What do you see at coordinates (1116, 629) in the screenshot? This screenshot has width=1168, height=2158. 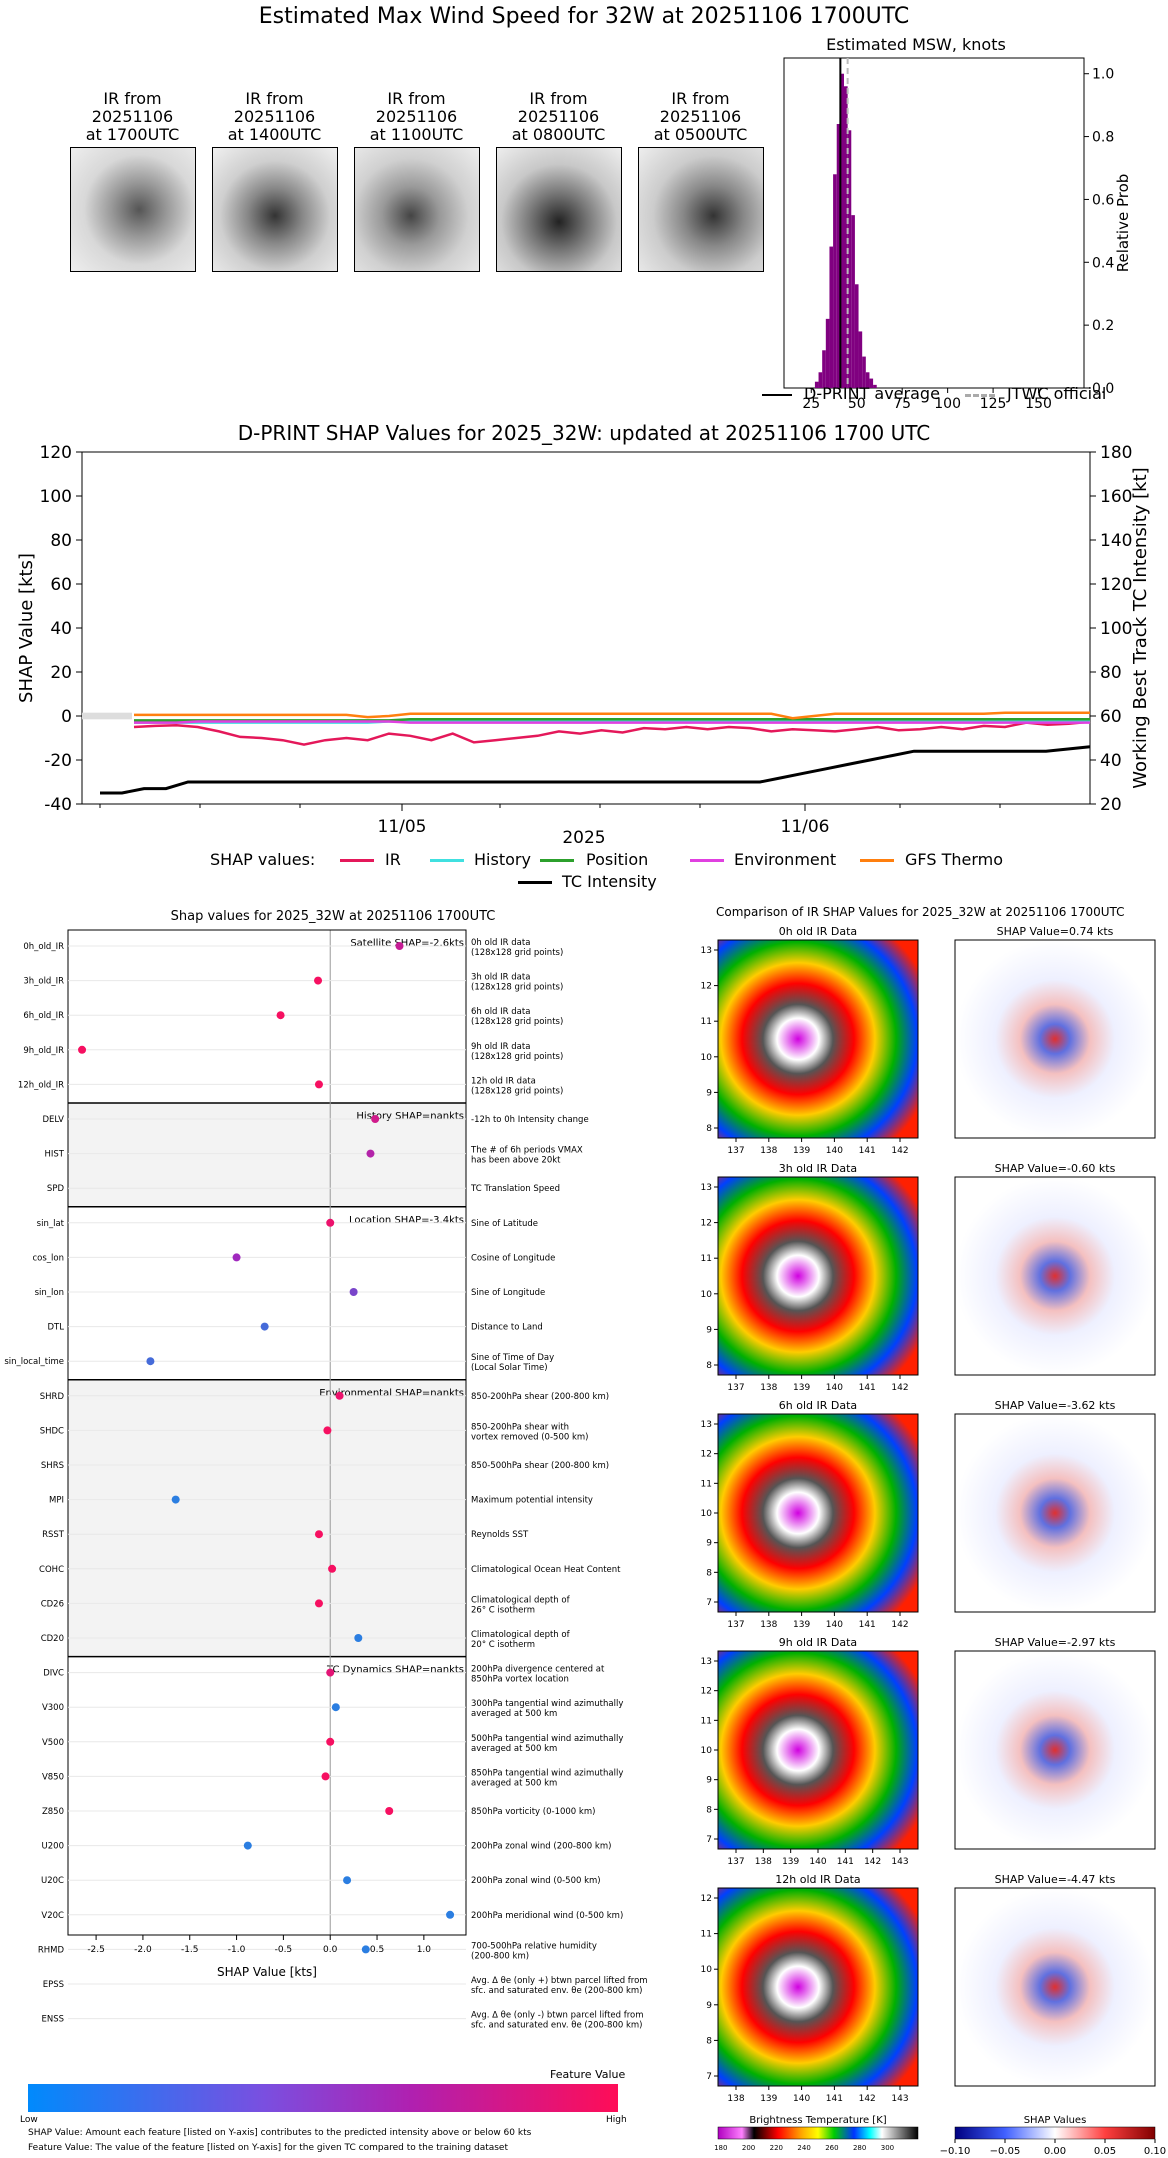 I see `ts-y2tick-label: 100` at bounding box center [1116, 629].